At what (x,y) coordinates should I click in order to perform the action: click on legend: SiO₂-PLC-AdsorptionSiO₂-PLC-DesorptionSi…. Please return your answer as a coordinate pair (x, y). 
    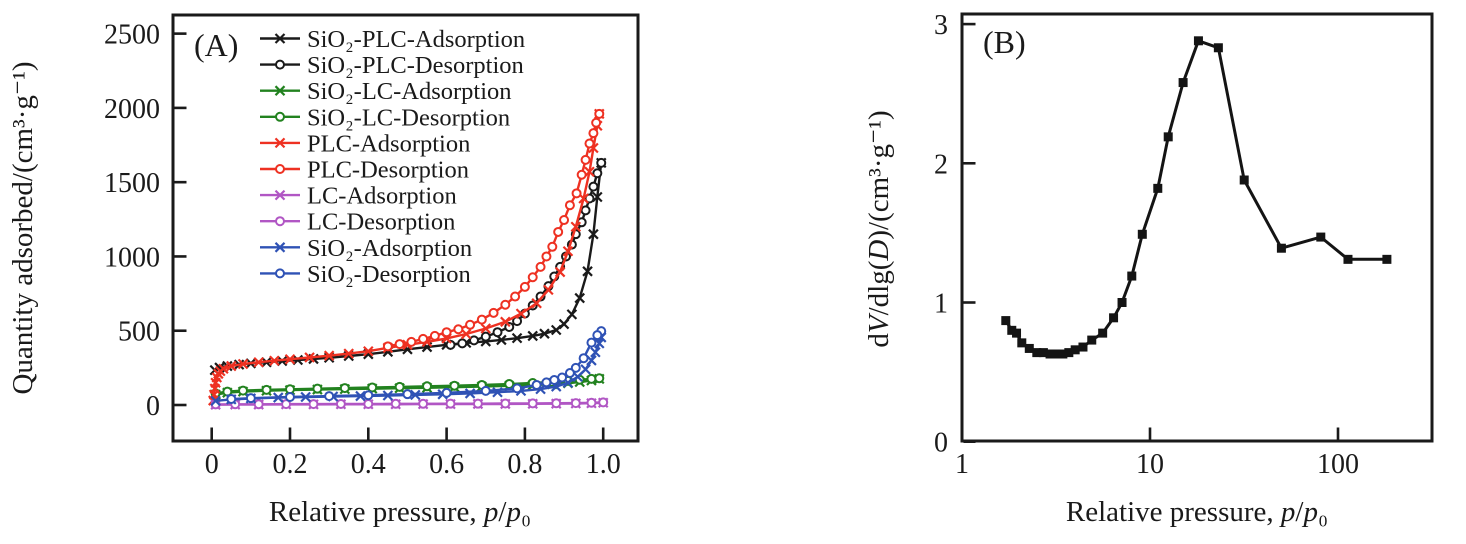
    Looking at the image, I should click on (392, 157).